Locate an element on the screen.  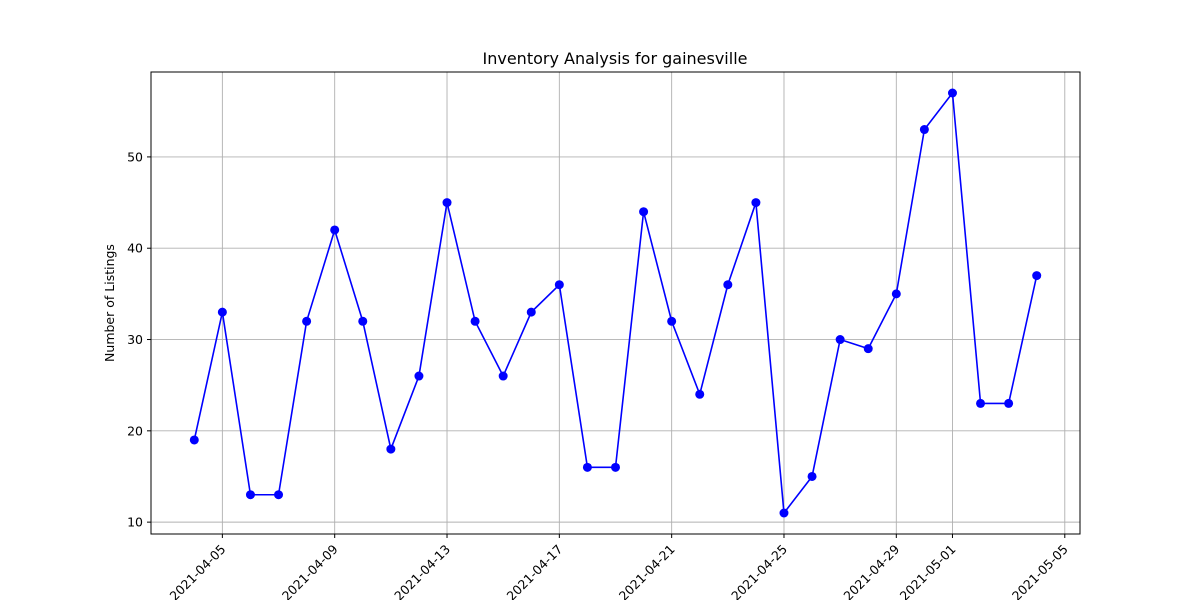
y-tick-label: 50 is located at coordinates (135, 156).